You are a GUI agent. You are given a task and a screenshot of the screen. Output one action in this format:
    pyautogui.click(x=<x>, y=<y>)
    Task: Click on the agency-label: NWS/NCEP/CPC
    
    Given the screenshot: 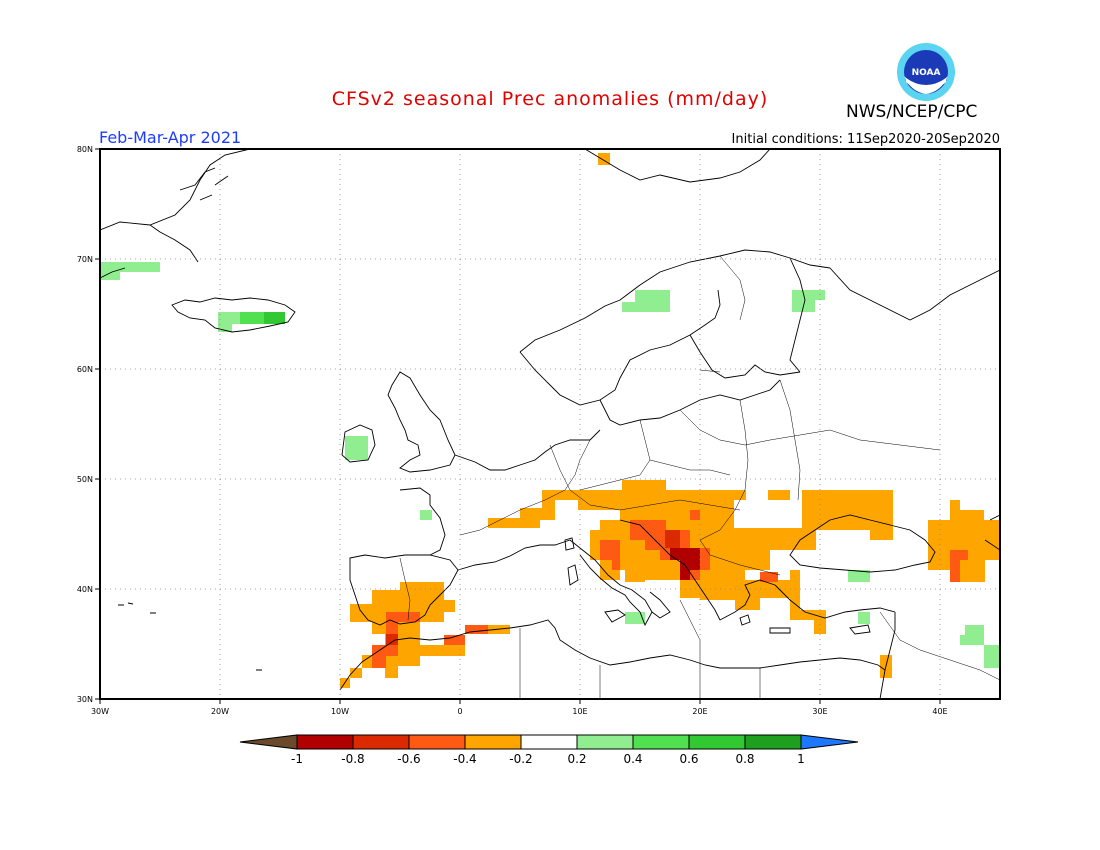 What is the action you would take?
    pyautogui.click(x=912, y=112)
    